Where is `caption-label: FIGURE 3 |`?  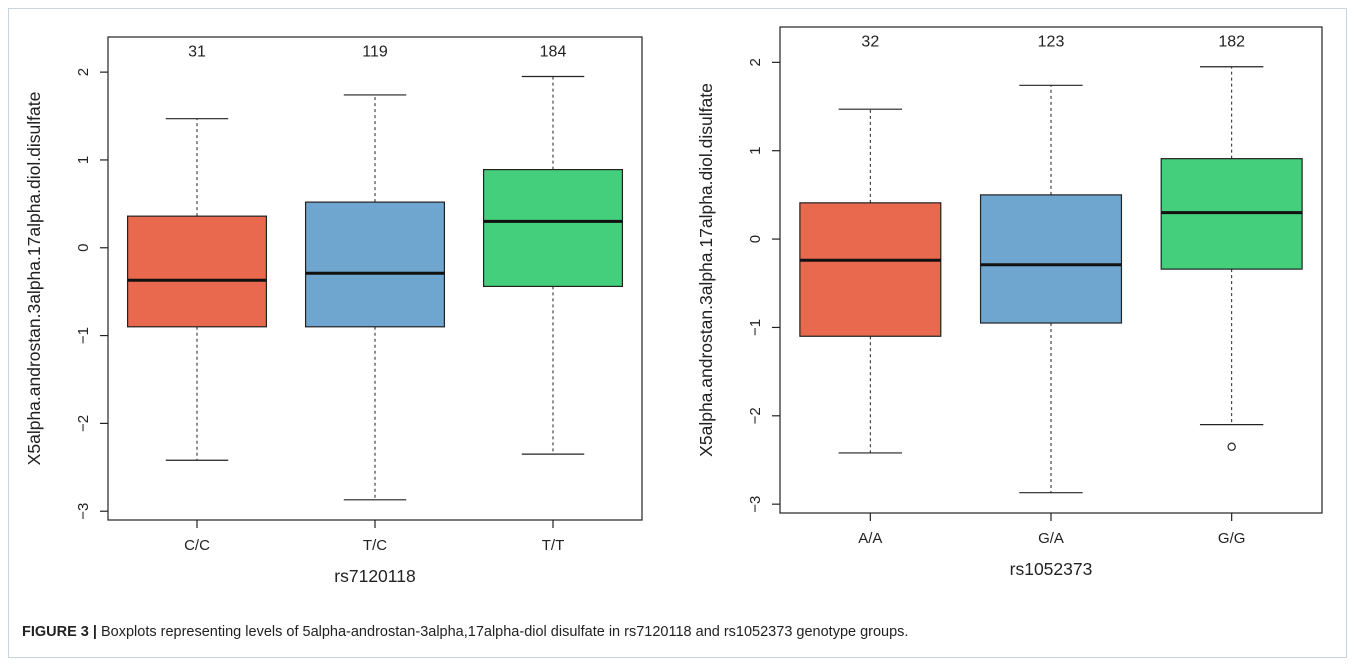
caption-label: FIGURE 3 | is located at coordinates (59, 632).